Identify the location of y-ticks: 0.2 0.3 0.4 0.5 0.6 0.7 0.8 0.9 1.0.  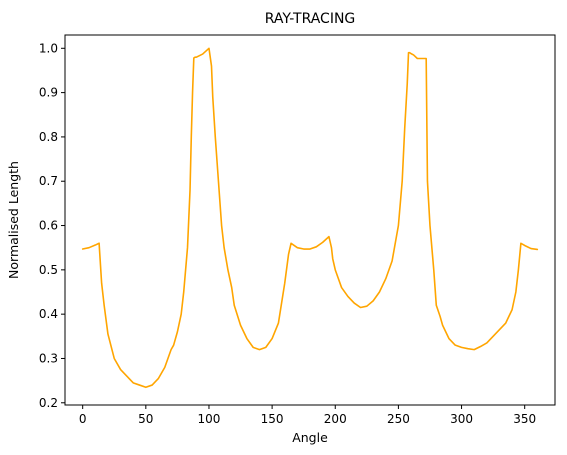
(52, 225).